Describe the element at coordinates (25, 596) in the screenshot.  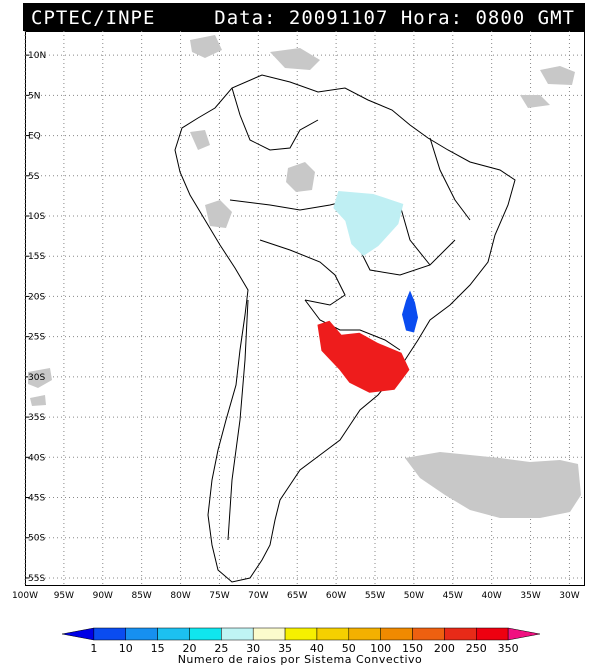
I see `lon-label: 100W` at that location.